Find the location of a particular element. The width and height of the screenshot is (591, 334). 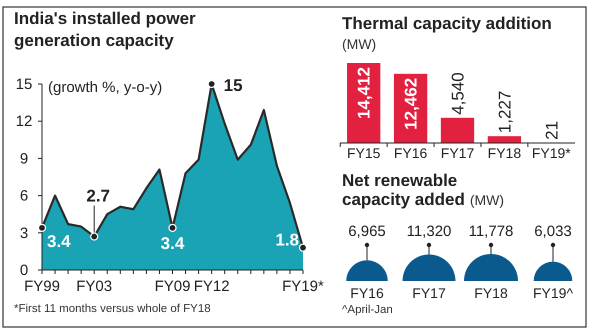

data-label: 15 is located at coordinates (233, 85).